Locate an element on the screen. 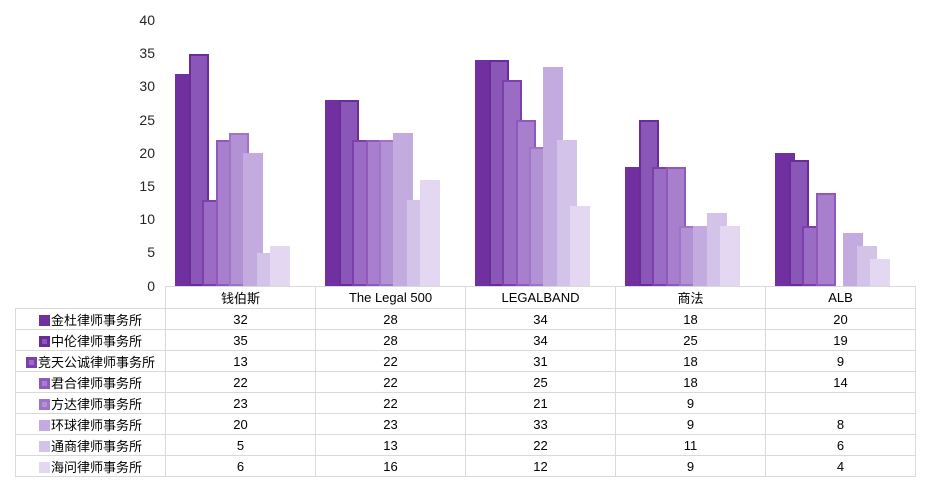 This screenshot has height=497, width=935. table-header-钱伯斯: 钱伯斯 is located at coordinates (240, 297).